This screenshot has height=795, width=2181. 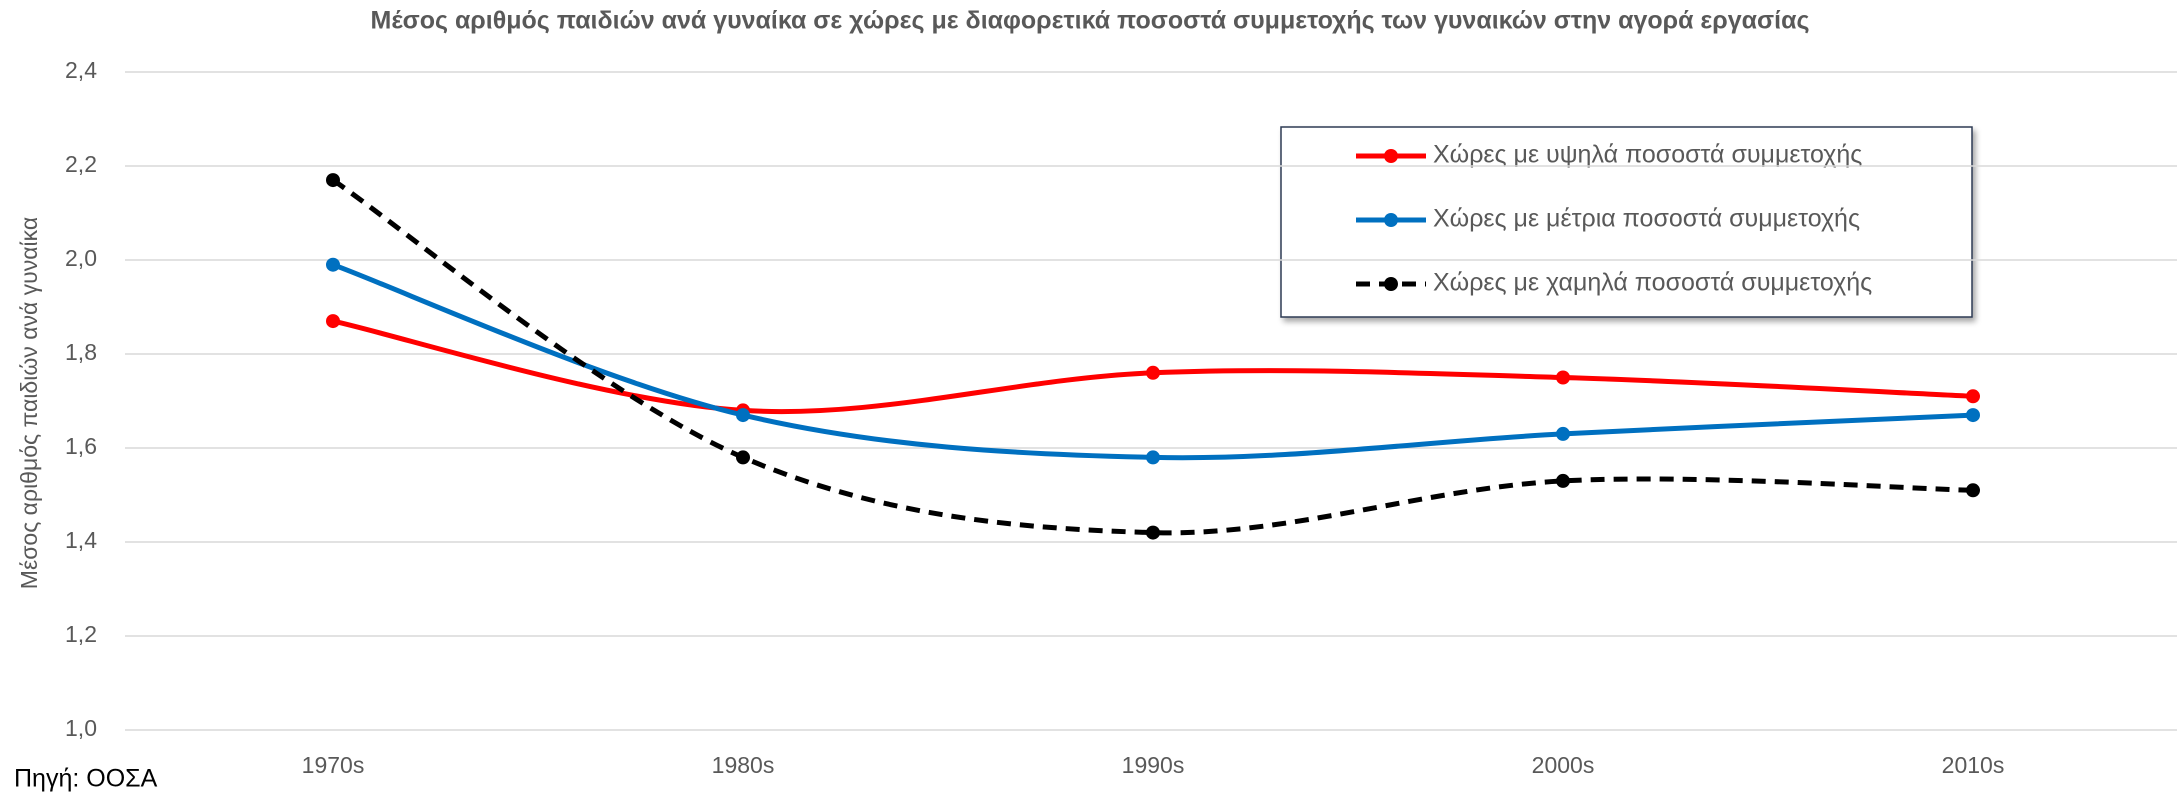 I want to click on y-tick-label: 1,2, so click(x=81, y=634).